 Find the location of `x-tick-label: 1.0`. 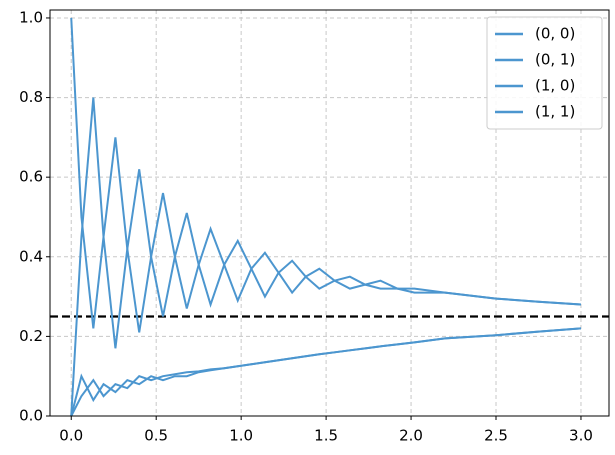

x-tick-label: 1.0 is located at coordinates (241, 436).